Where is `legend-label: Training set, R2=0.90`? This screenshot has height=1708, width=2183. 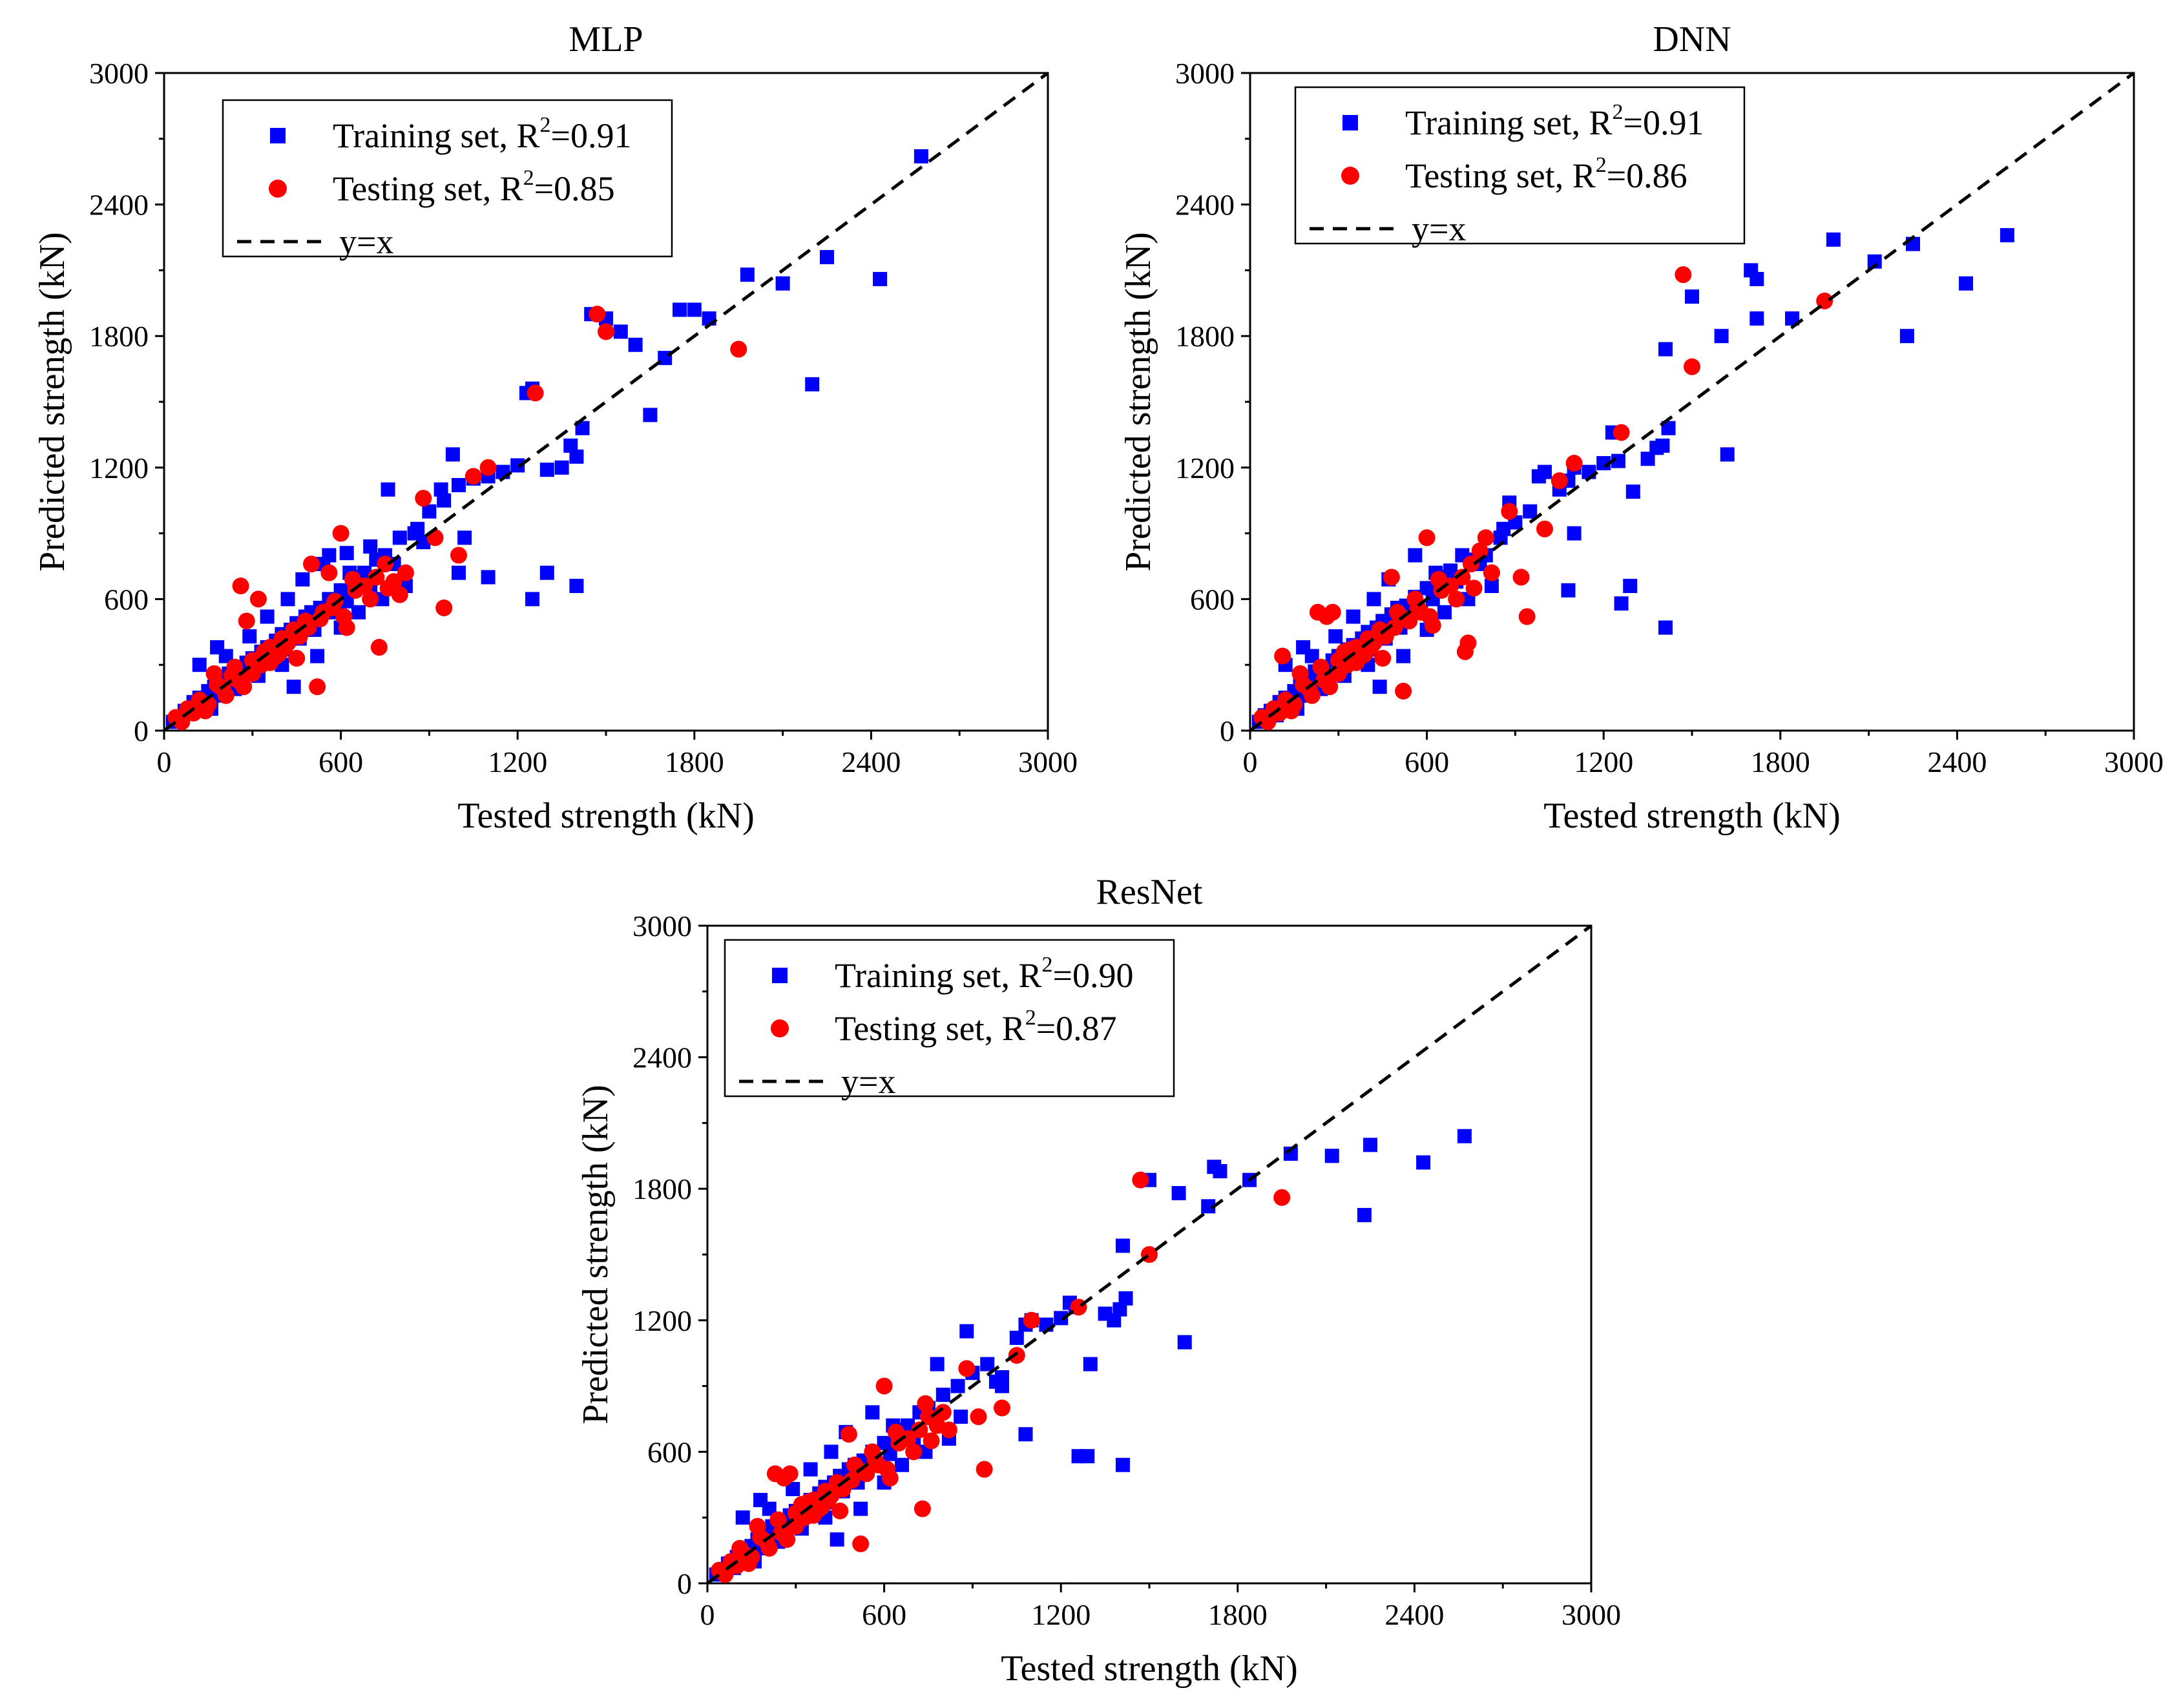
legend-label: Training set, R2=0.90 is located at coordinates (984, 974).